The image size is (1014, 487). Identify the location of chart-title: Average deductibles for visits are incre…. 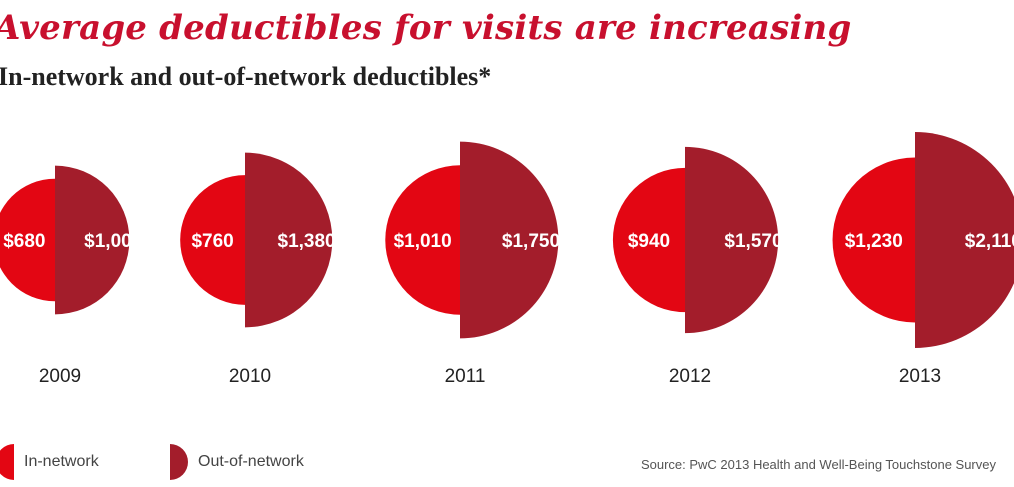
(426, 28).